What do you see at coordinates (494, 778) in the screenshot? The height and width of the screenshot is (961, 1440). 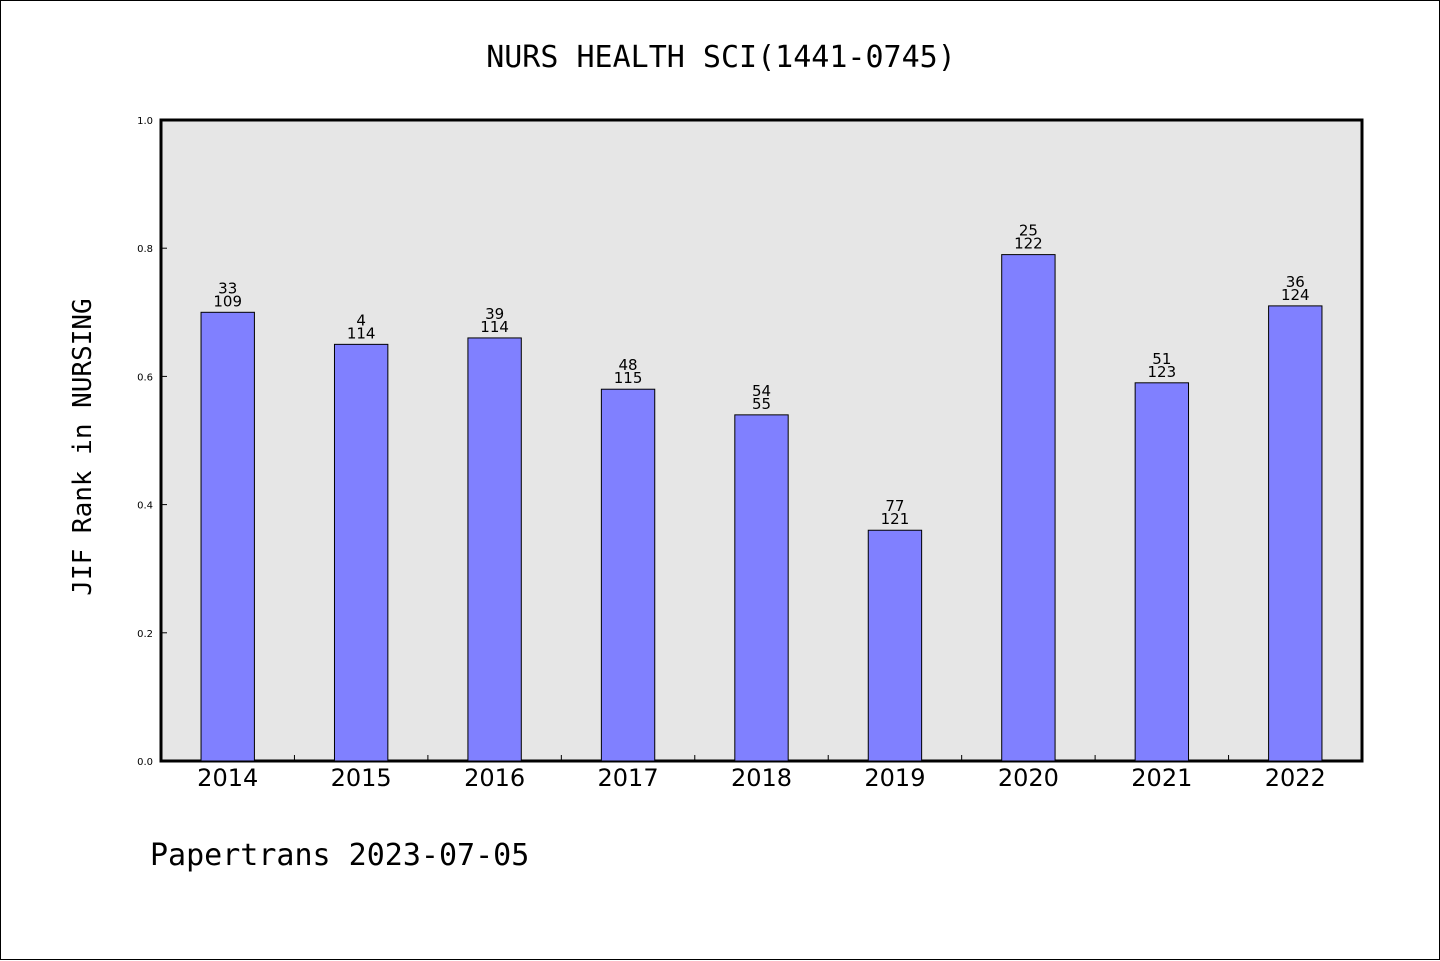 I see `x-tick-label: 2016` at bounding box center [494, 778].